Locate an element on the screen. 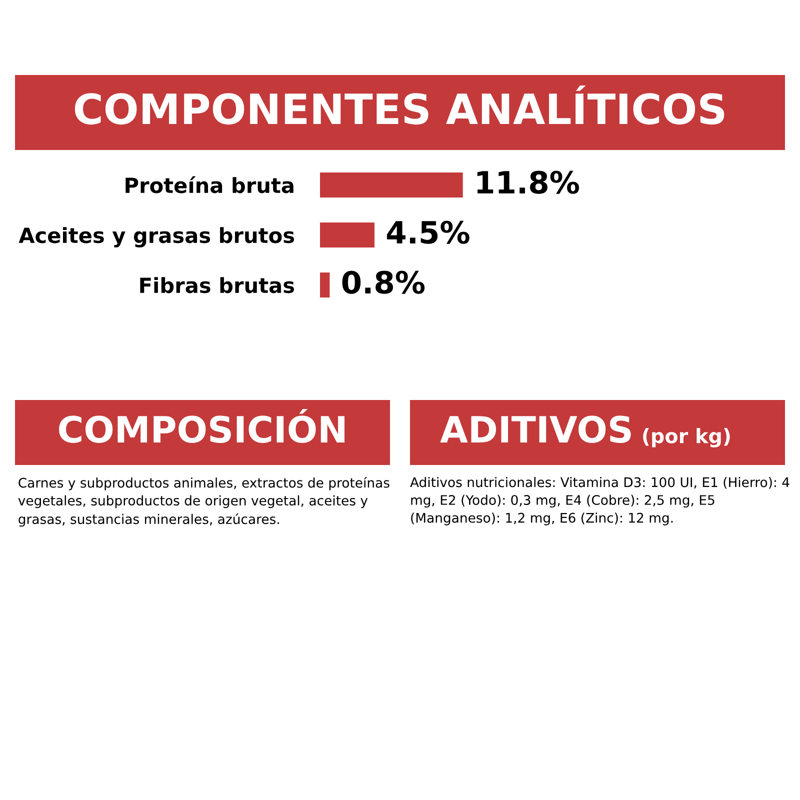  y-tick-label: Proteína bruta is located at coordinates (210, 185).